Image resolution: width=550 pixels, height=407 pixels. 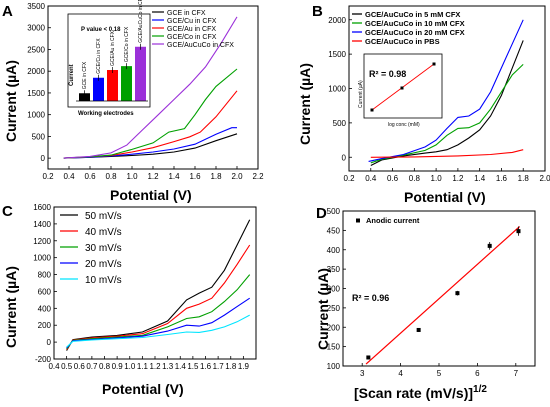 What do you see at coordinates (477, 373) in the screenshot?
I see `x-tick-label: 6` at bounding box center [477, 373].